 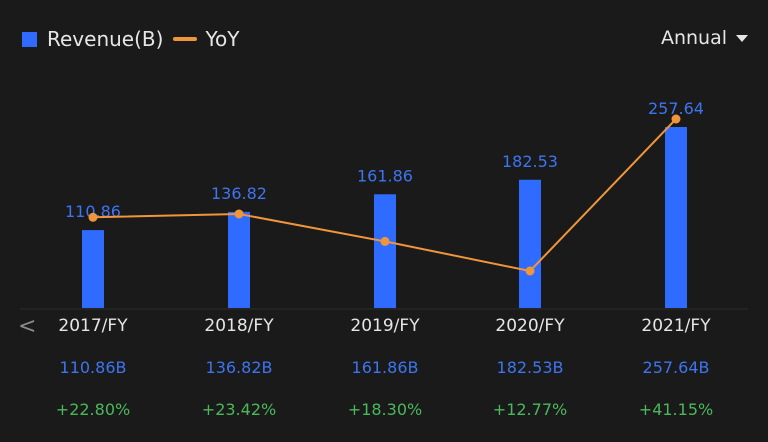 I want to click on revenue-values-row: 110.86B 136.82B 161.86B 182.53B 257.64B, so click(x=384, y=370).